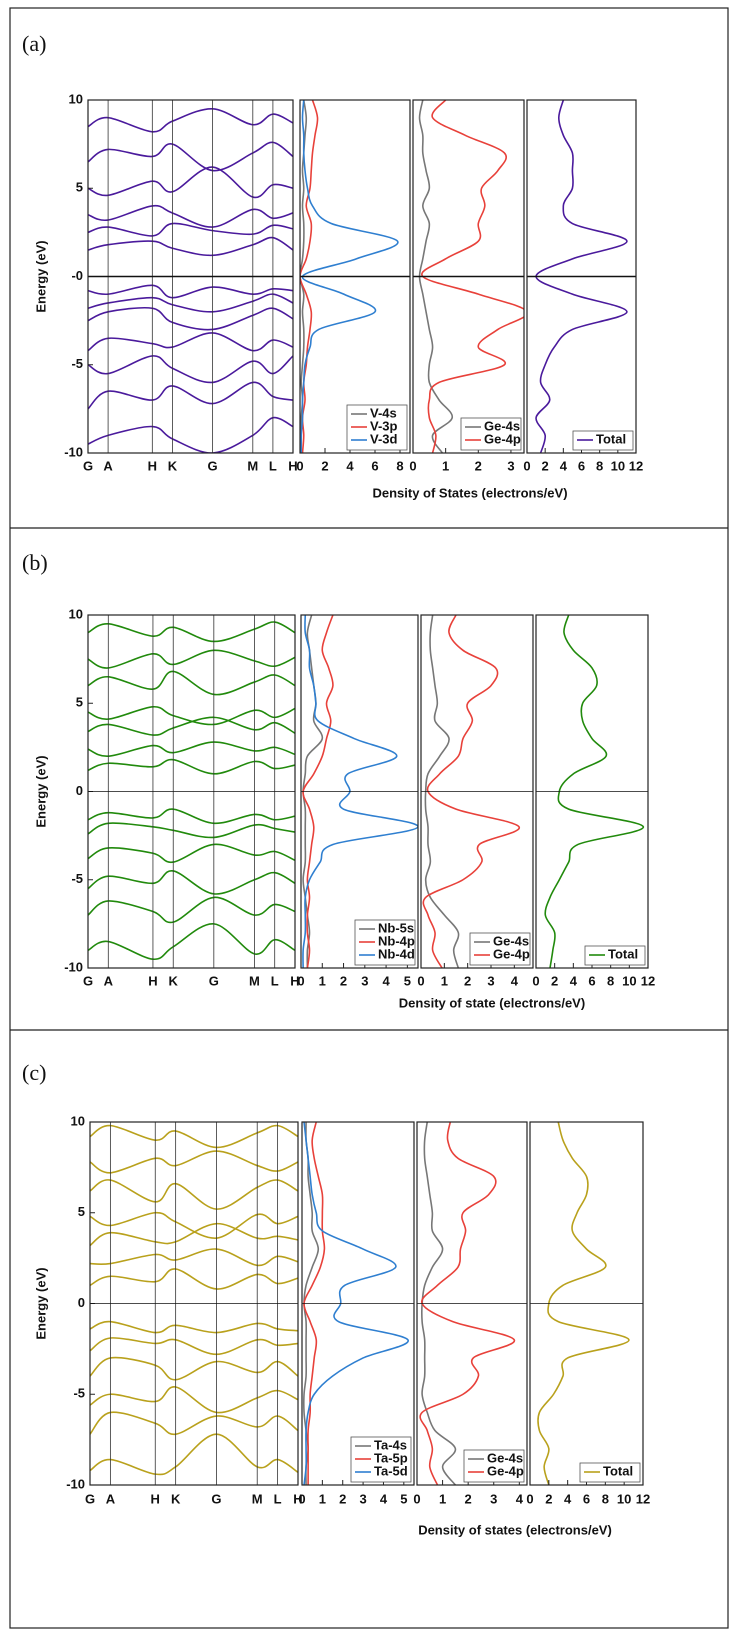 The height and width of the screenshot is (1636, 739). I want to click on legend-label: Nb-4d, so click(396, 953).